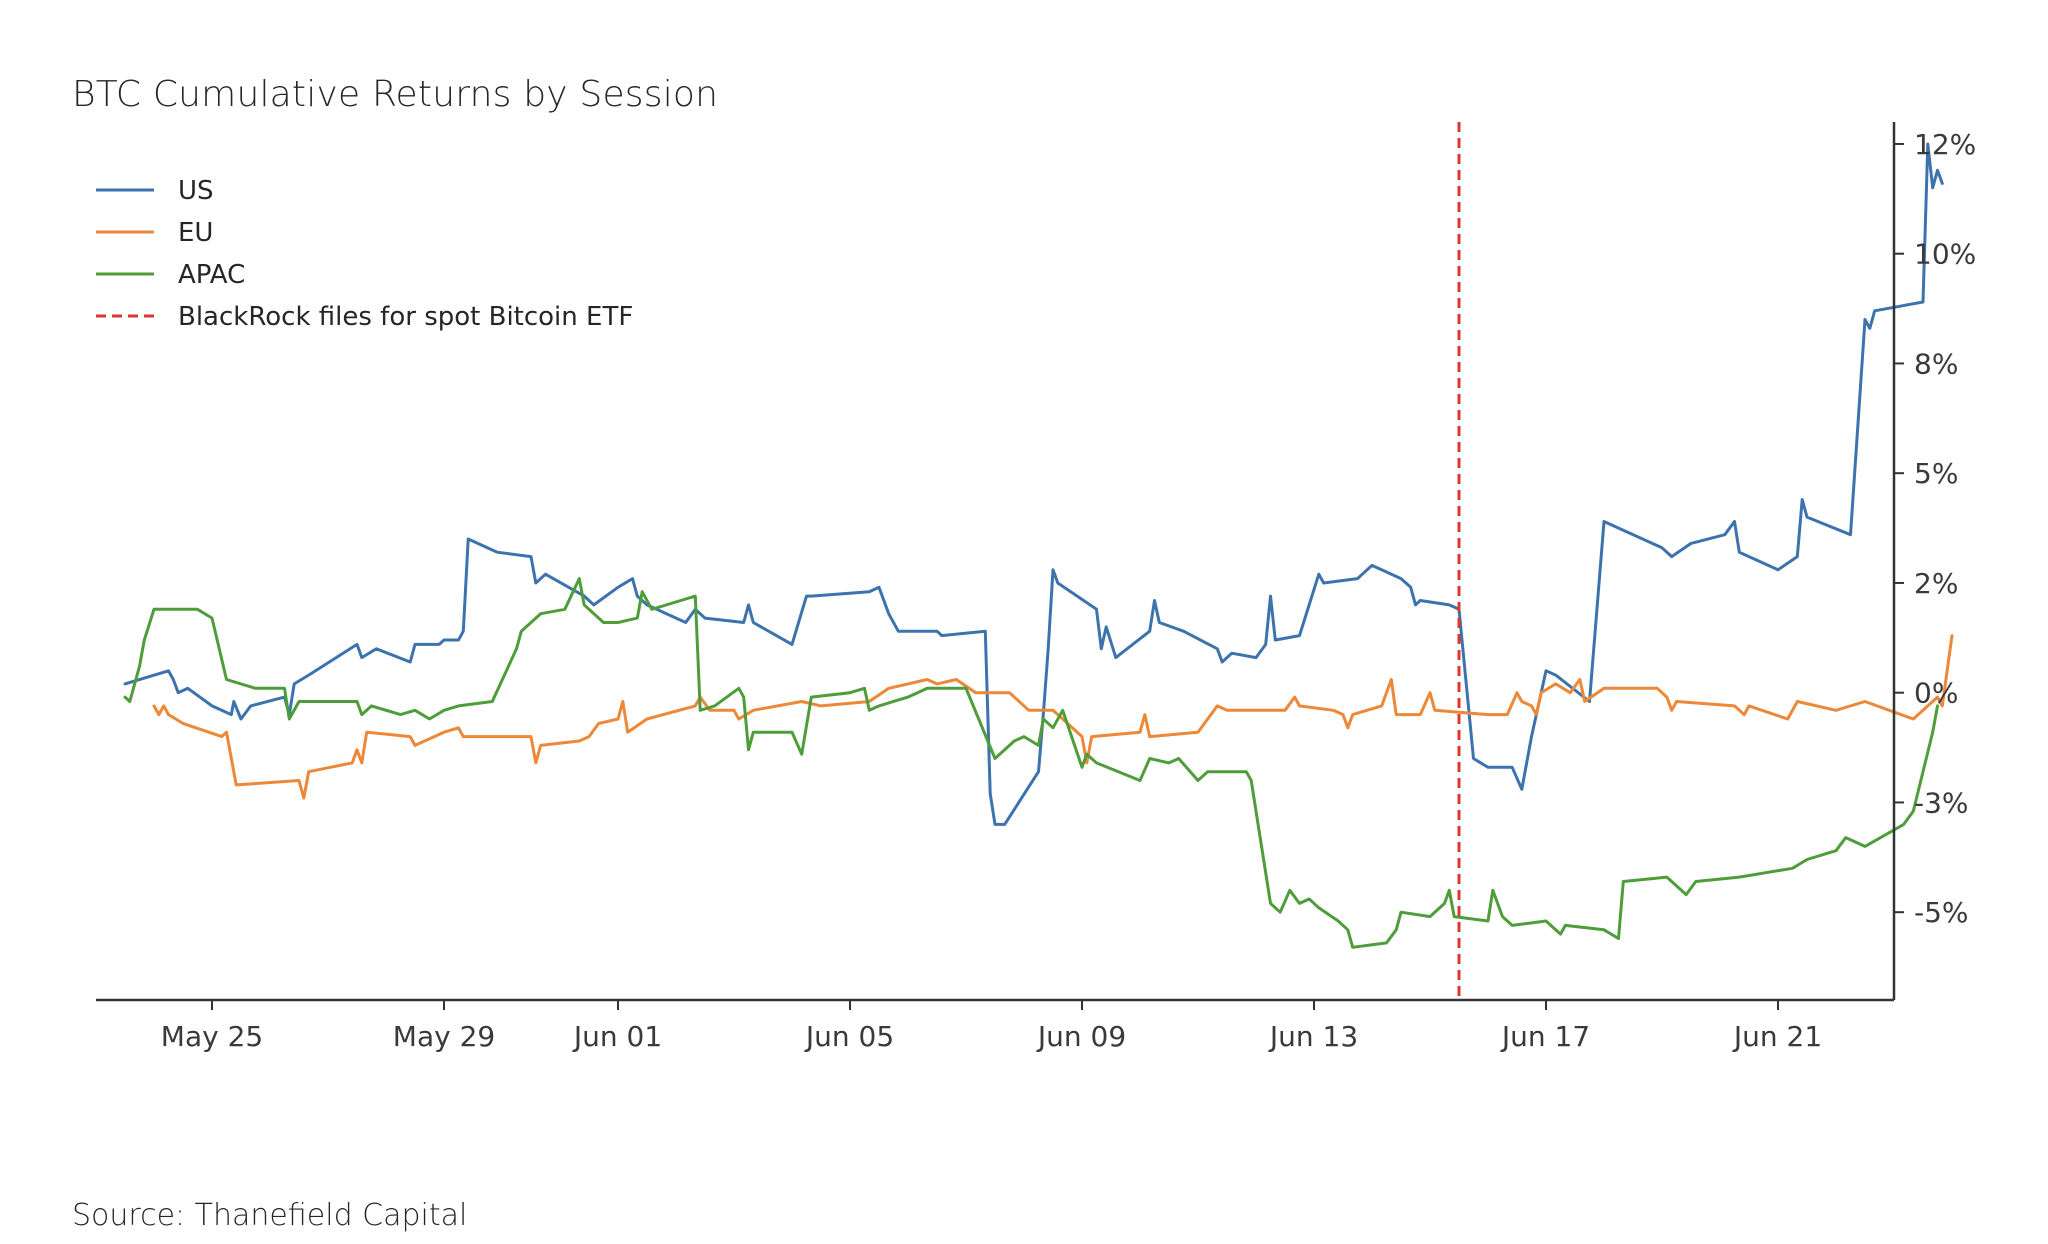  Describe the element at coordinates (1945, 254) in the screenshot. I see `y-tick-label: 10%` at that location.